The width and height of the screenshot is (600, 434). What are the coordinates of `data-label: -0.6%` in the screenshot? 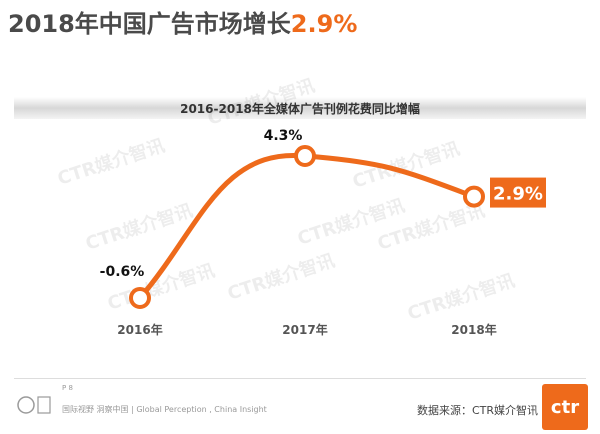 It's located at (122, 272).